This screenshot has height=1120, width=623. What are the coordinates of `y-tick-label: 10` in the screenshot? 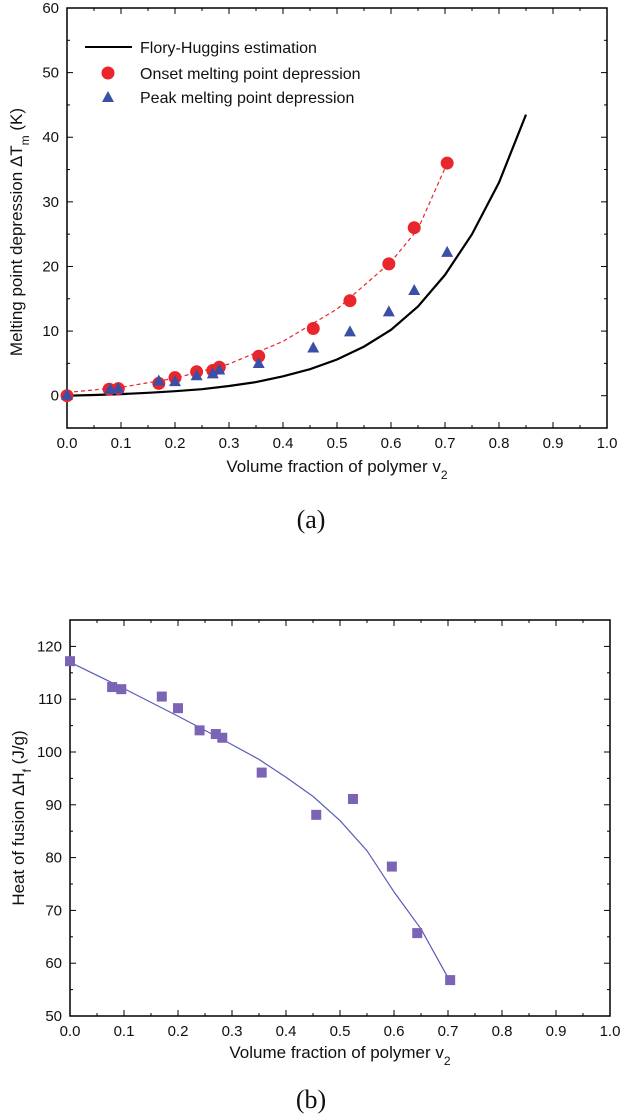 It's located at (50, 331).